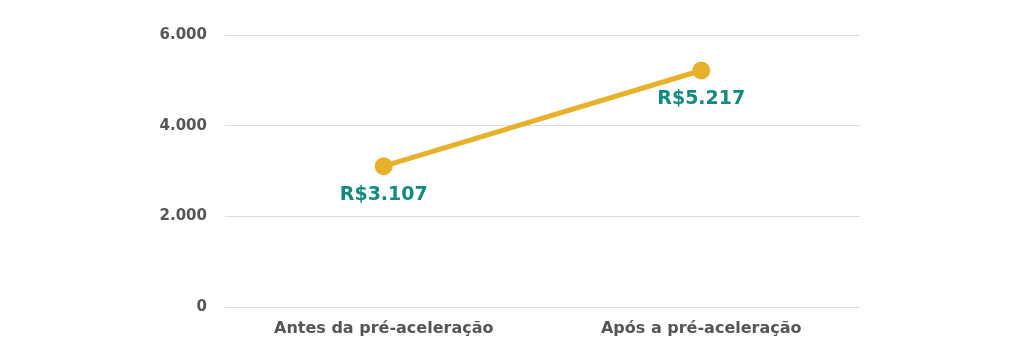  What do you see at coordinates (183, 33) in the screenshot?
I see `y-tick-label: 6.000` at bounding box center [183, 33].